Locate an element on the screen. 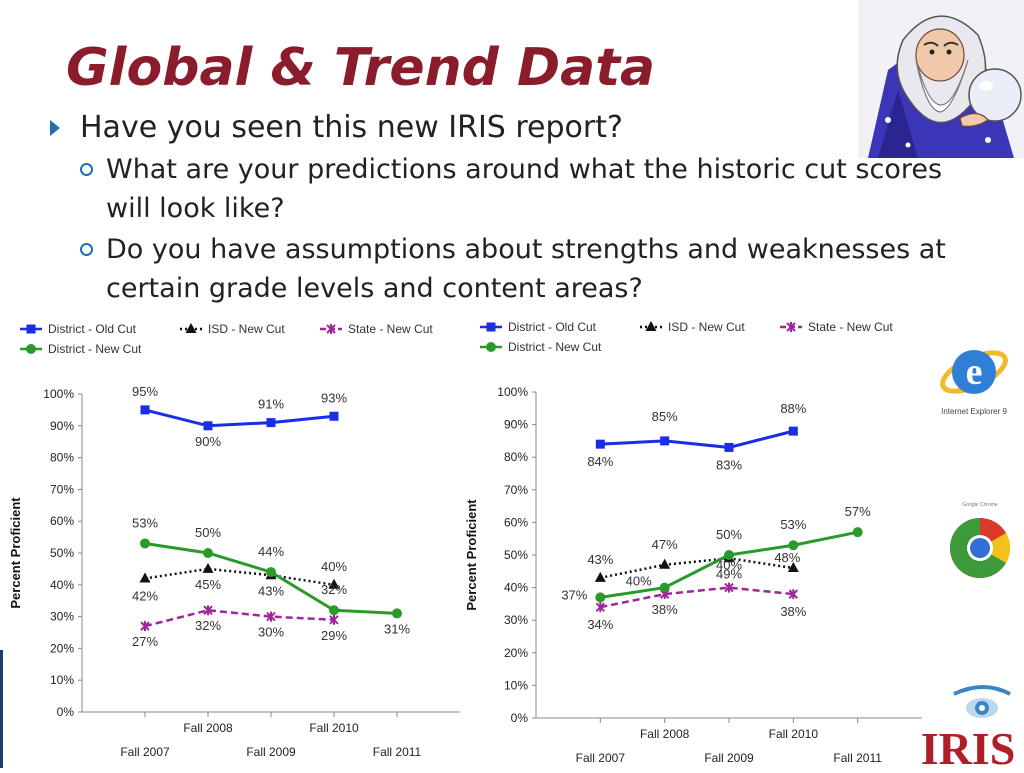 The height and width of the screenshot is (773, 1024). y-tick-label: 70% is located at coordinates (62, 489).